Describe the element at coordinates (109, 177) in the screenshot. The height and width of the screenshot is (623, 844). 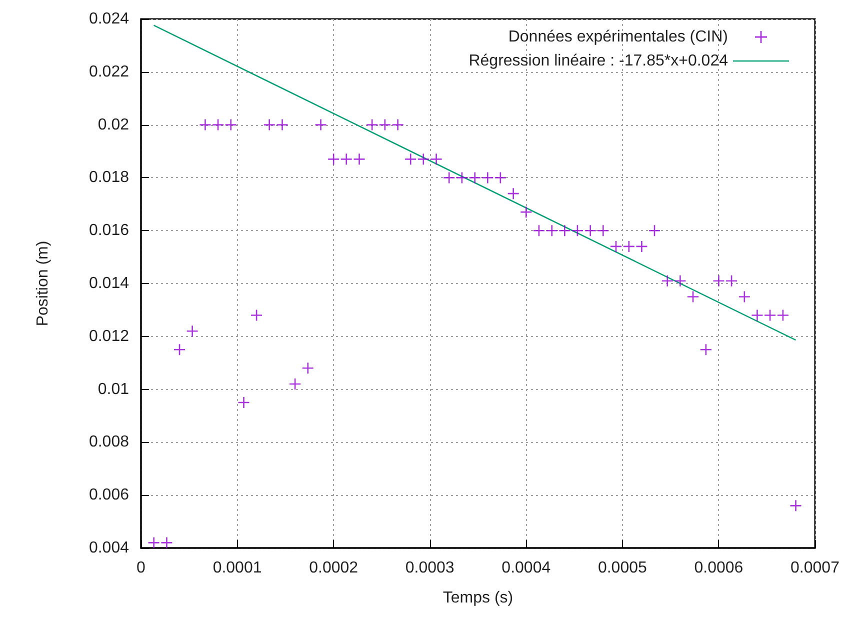
I see `y-tick-label: 0.018` at that location.